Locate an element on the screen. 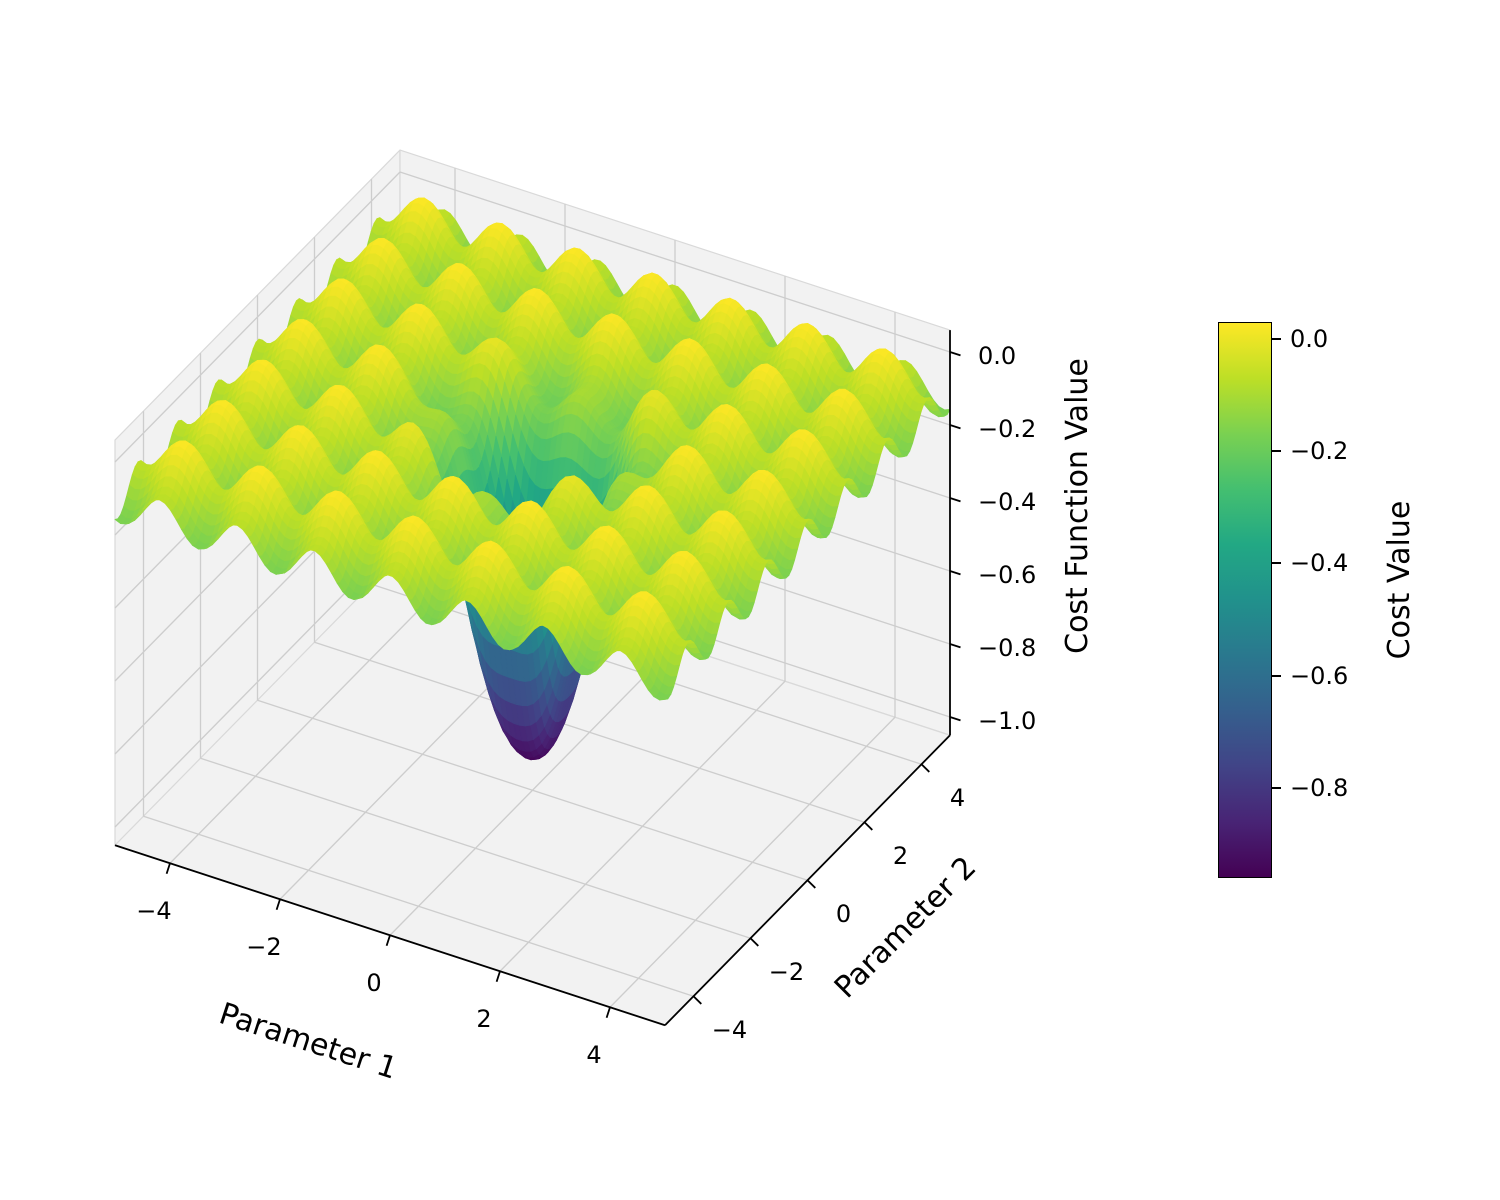 The image size is (1500, 1200). x-tick-label: −4 is located at coordinates (154, 911).